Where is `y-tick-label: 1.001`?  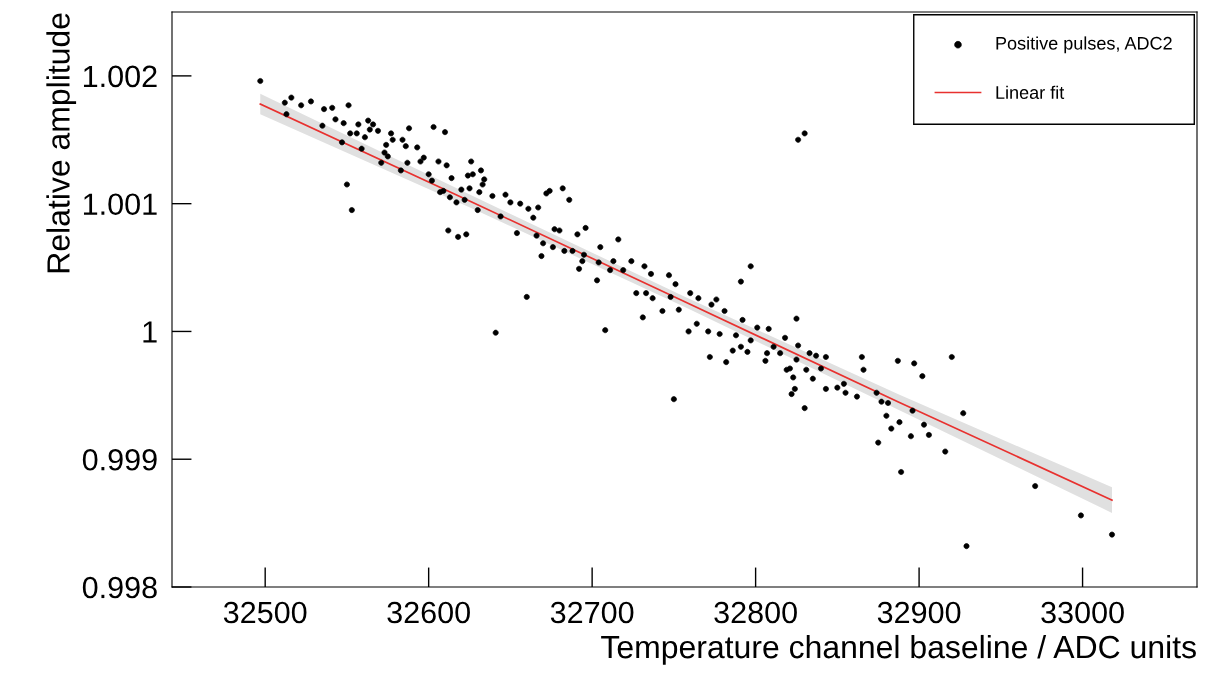
y-tick-label: 1.001 is located at coordinates (120, 204).